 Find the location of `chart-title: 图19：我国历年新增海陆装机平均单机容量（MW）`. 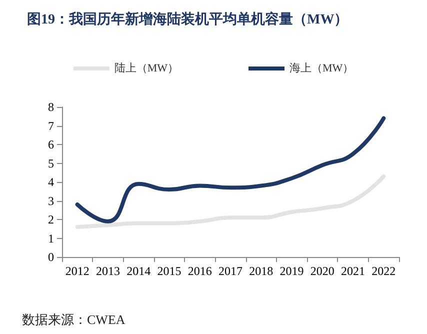

chart-title: 图19：我国历年新增海陆装机平均单机容量（MW） is located at coordinates (187, 19).